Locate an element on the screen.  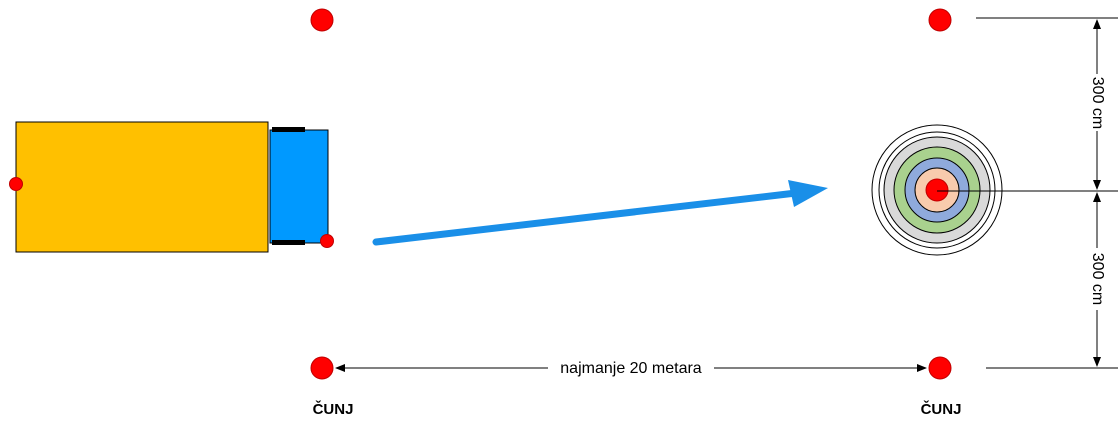
direction-arrow is located at coordinates (600, 213).